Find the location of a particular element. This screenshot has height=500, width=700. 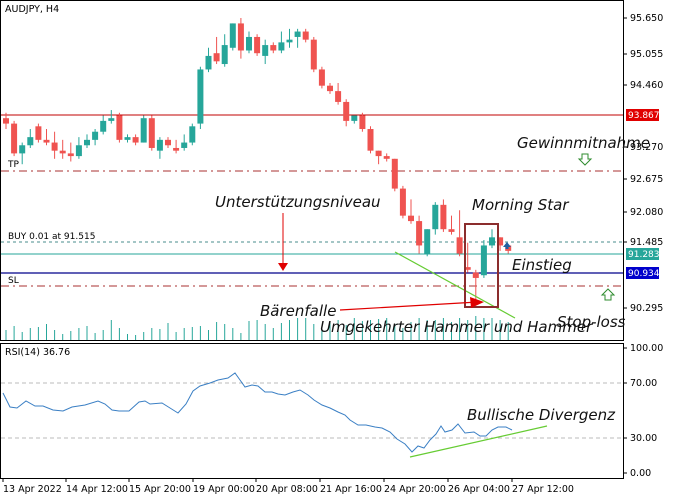

take-profit-annotation: Gewinnmitnahme is located at coordinates (583, 143).